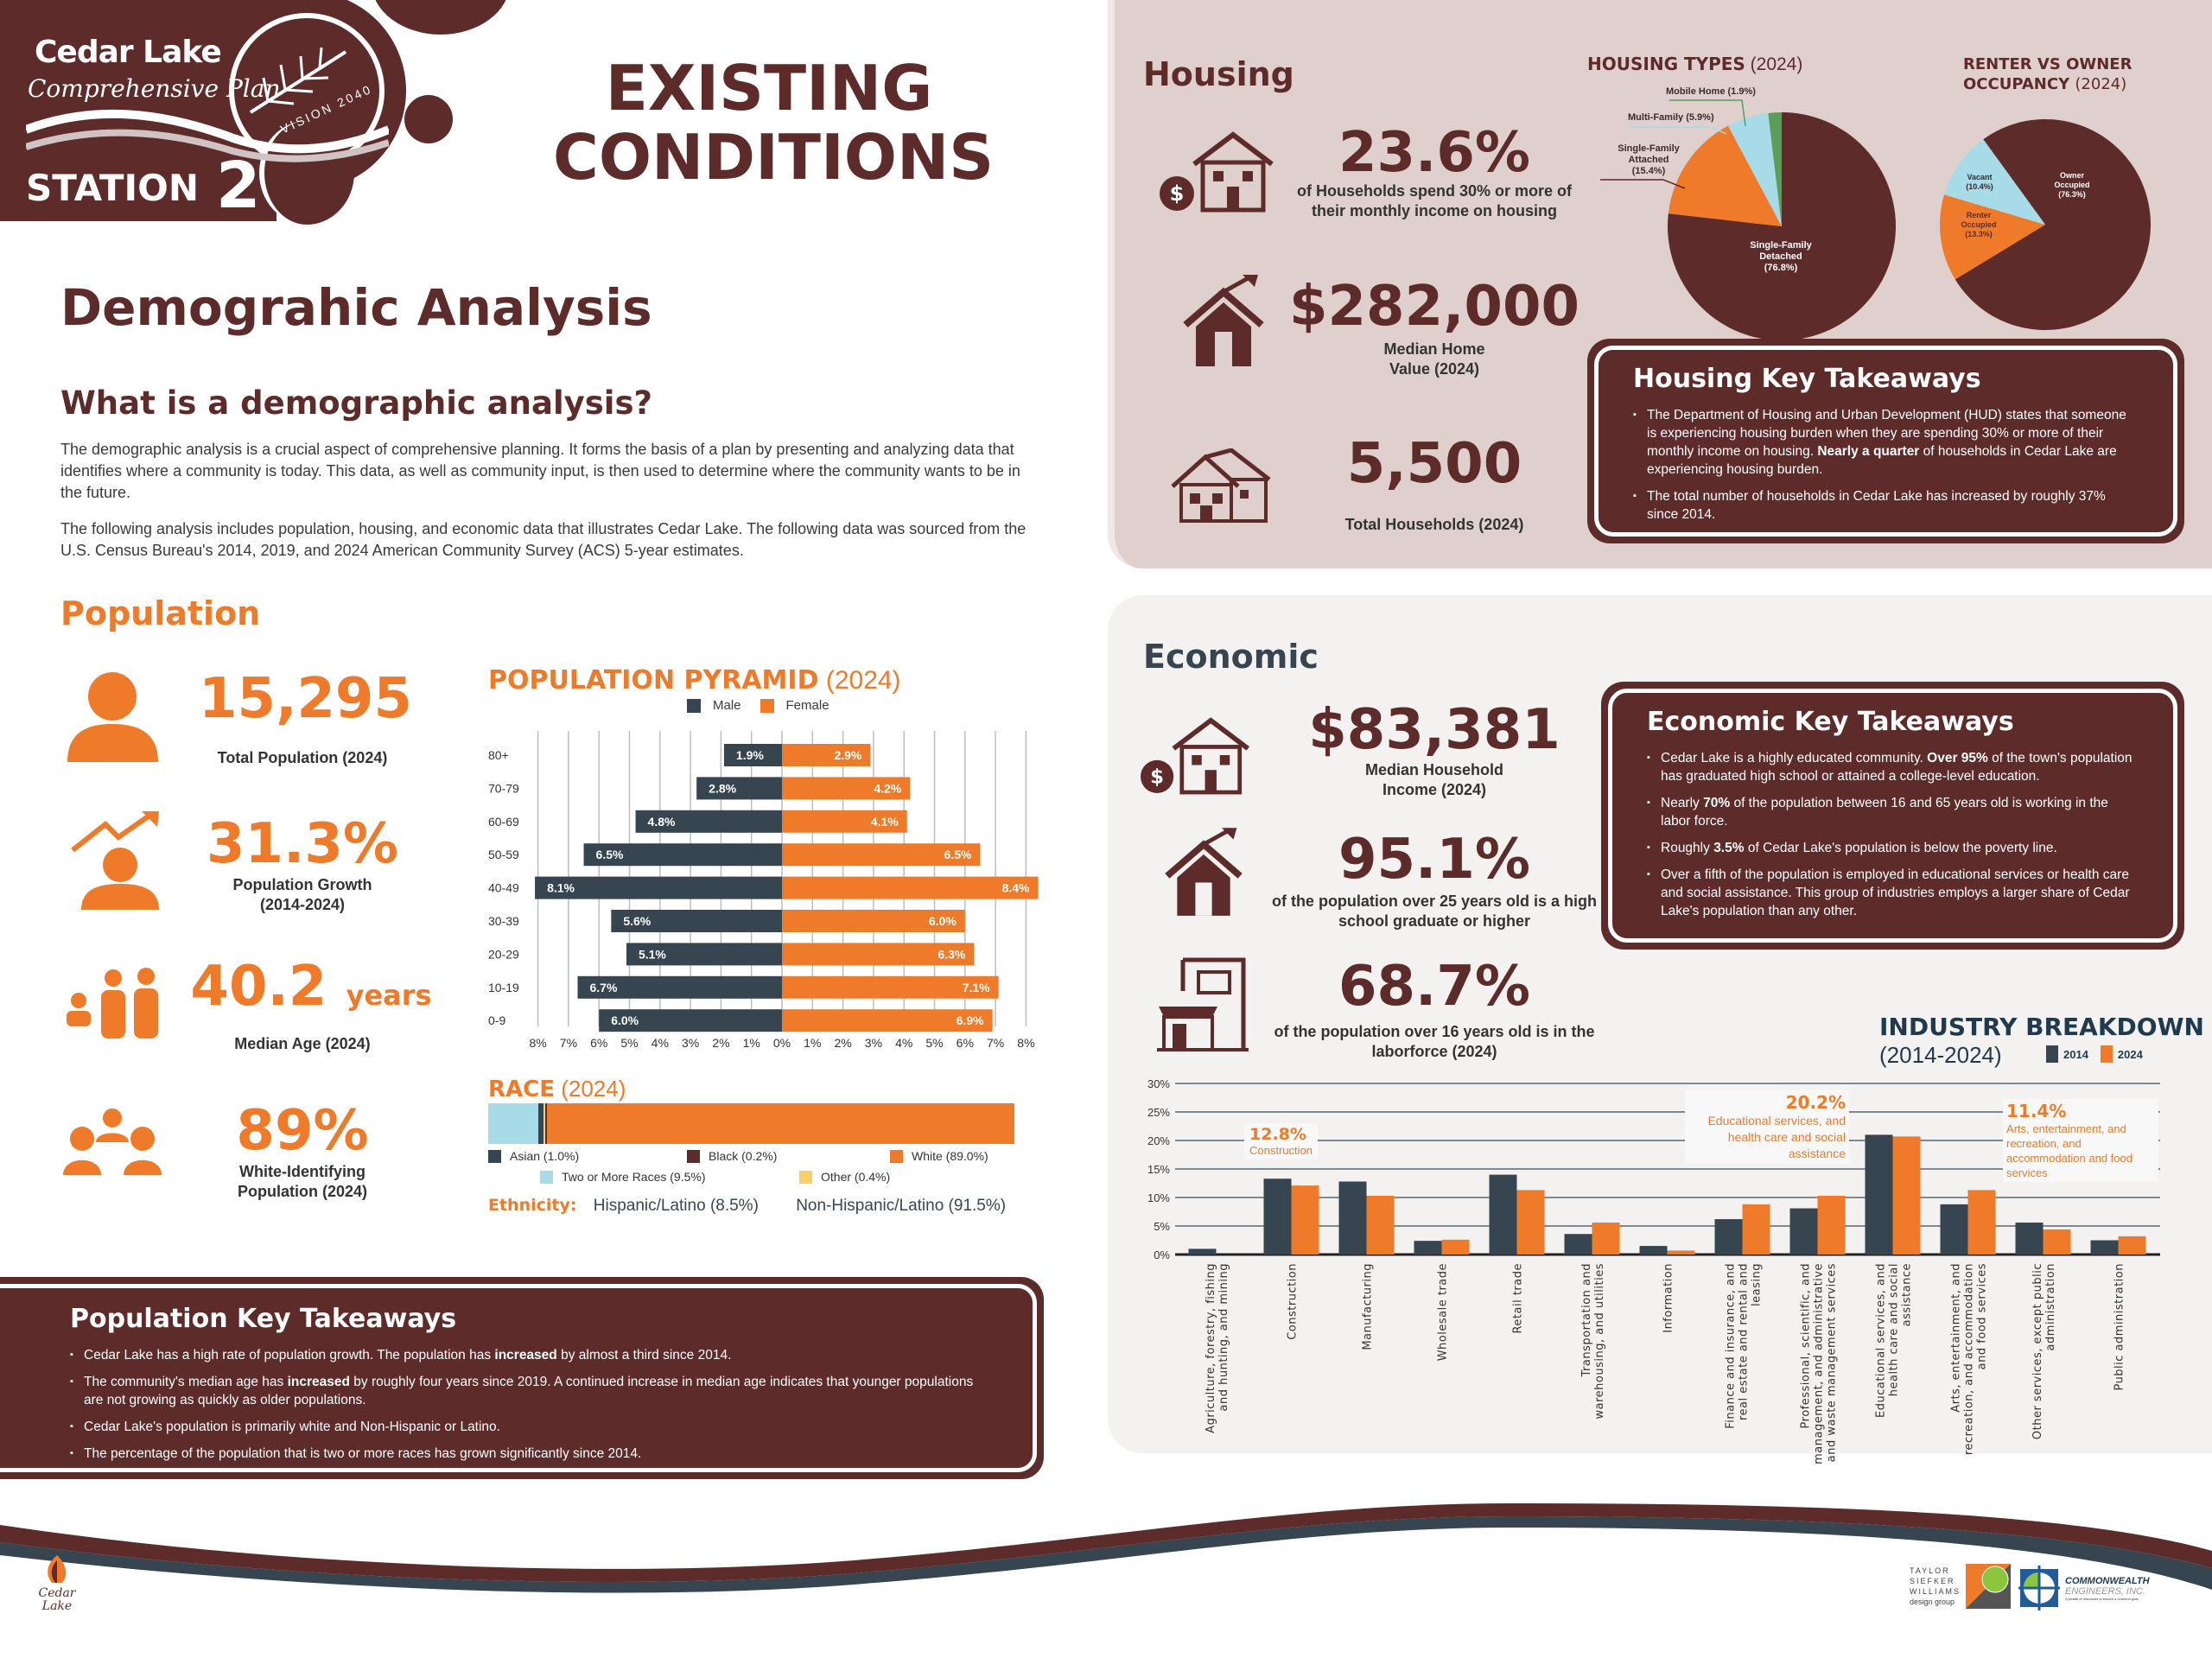 The height and width of the screenshot is (1658, 2212). I want to click on pyramid-label-female: 8.4%, so click(1016, 888).